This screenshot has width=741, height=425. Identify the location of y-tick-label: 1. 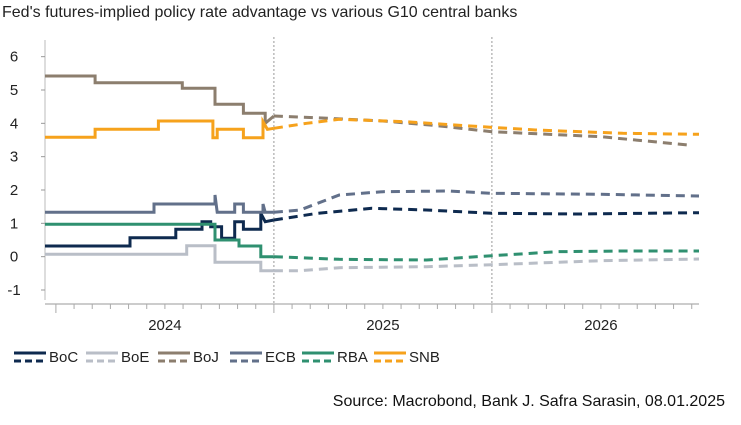
(14, 223).